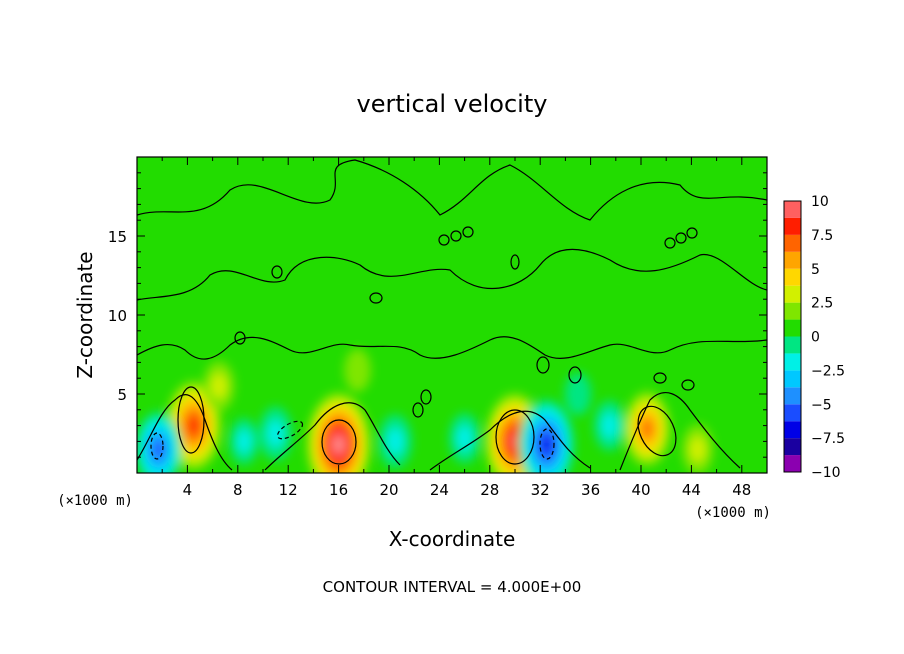  I want to click on x-tick-label: 24, so click(439, 490).